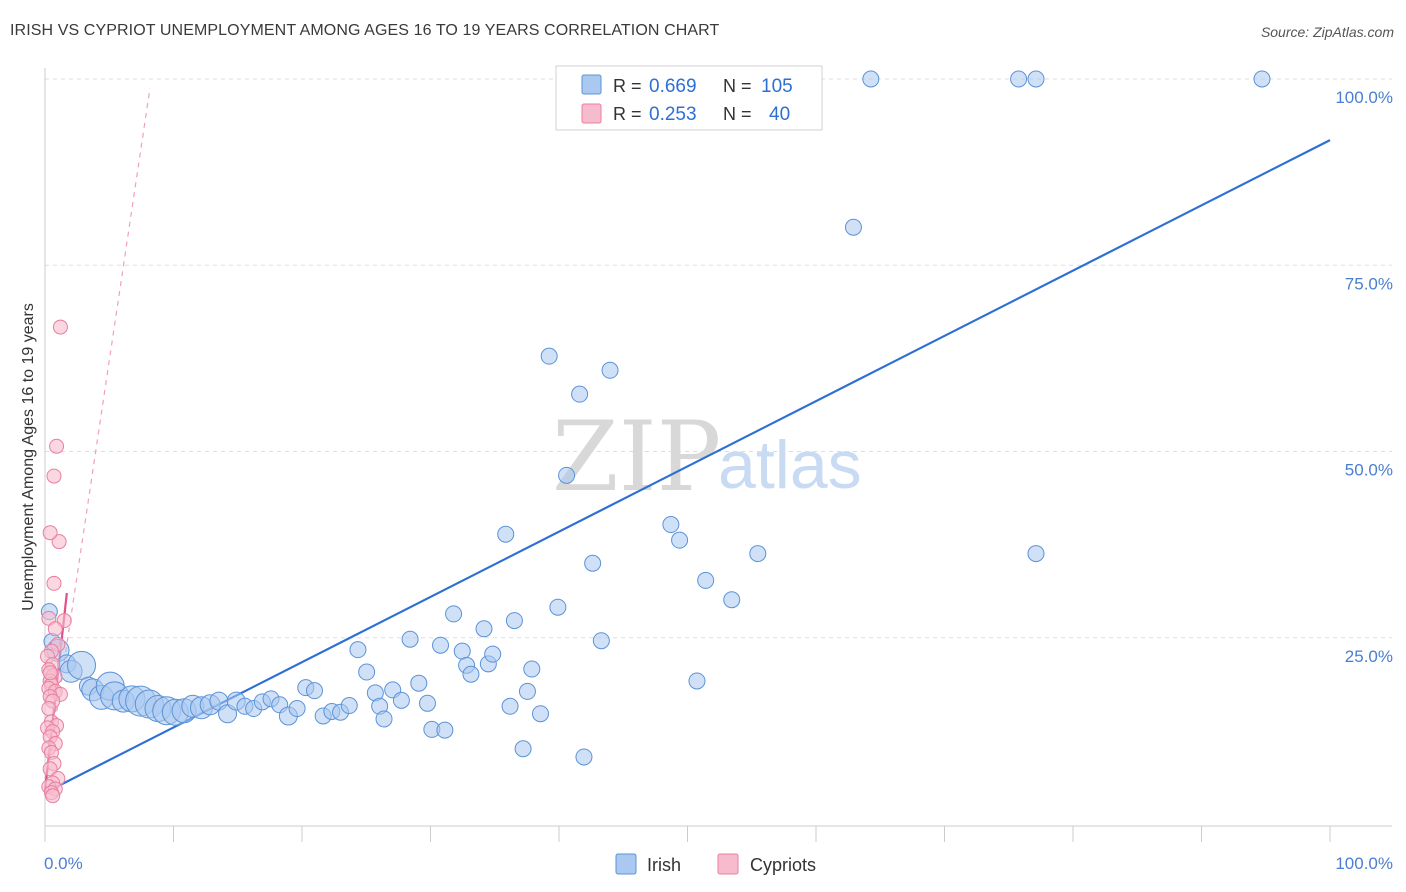 The height and width of the screenshot is (892, 1406). What do you see at coordinates (591, 113) in the screenshot?
I see `legend-swatch-cypriots` at bounding box center [591, 113].